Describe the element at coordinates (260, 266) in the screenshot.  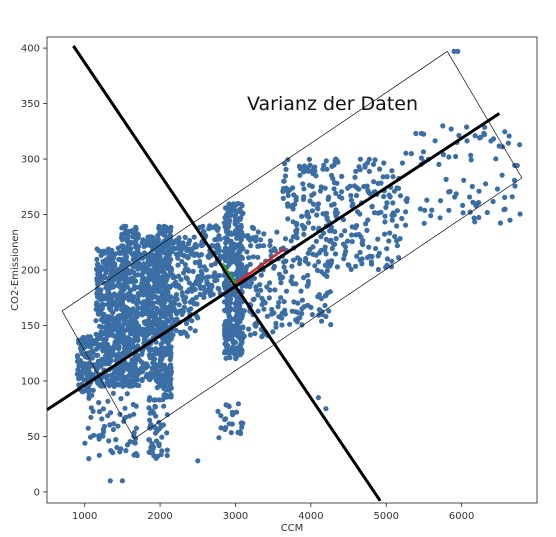
I see `eigenvector-red` at that location.